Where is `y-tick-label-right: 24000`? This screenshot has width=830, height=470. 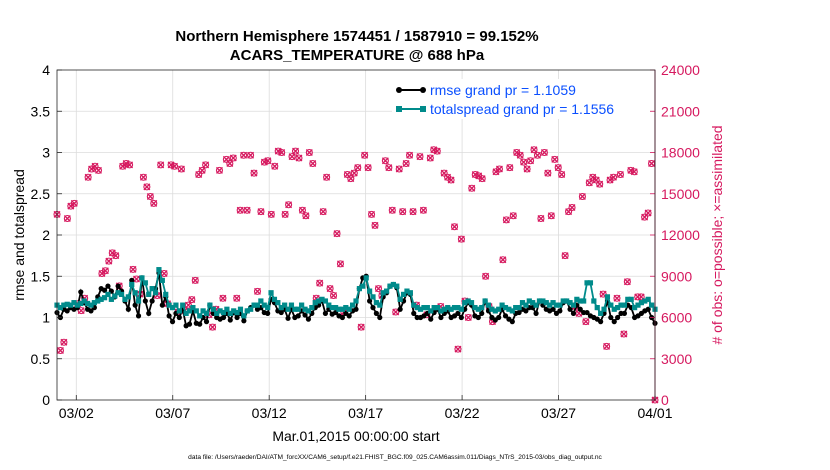
y-tick-label-right: 24000 is located at coordinates (680, 70).